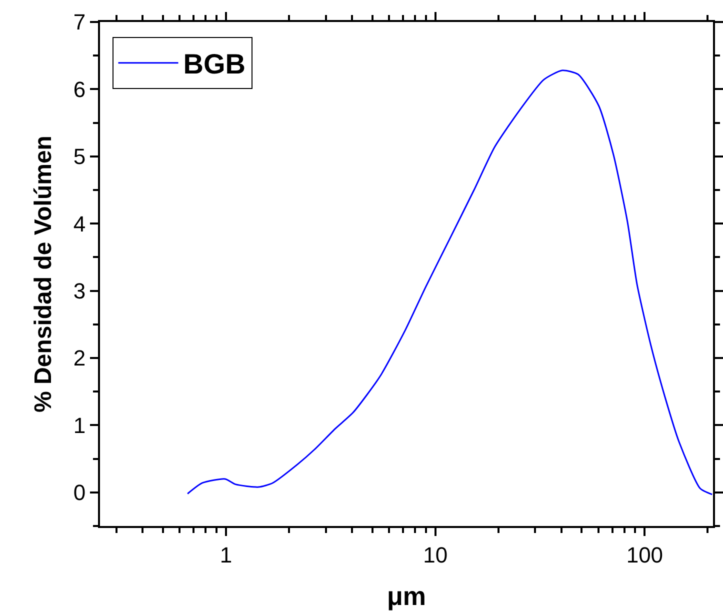 The height and width of the screenshot is (611, 723). I want to click on y-tick-label: 6, so click(79, 89).